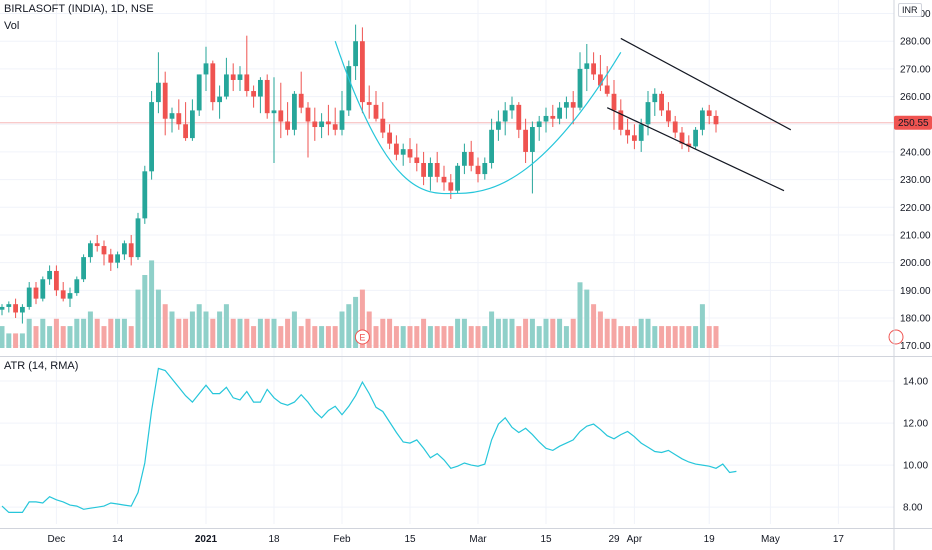 The width and height of the screenshot is (932, 550). What do you see at coordinates (910, 10) in the screenshot?
I see `currency-badge: INR` at bounding box center [910, 10].